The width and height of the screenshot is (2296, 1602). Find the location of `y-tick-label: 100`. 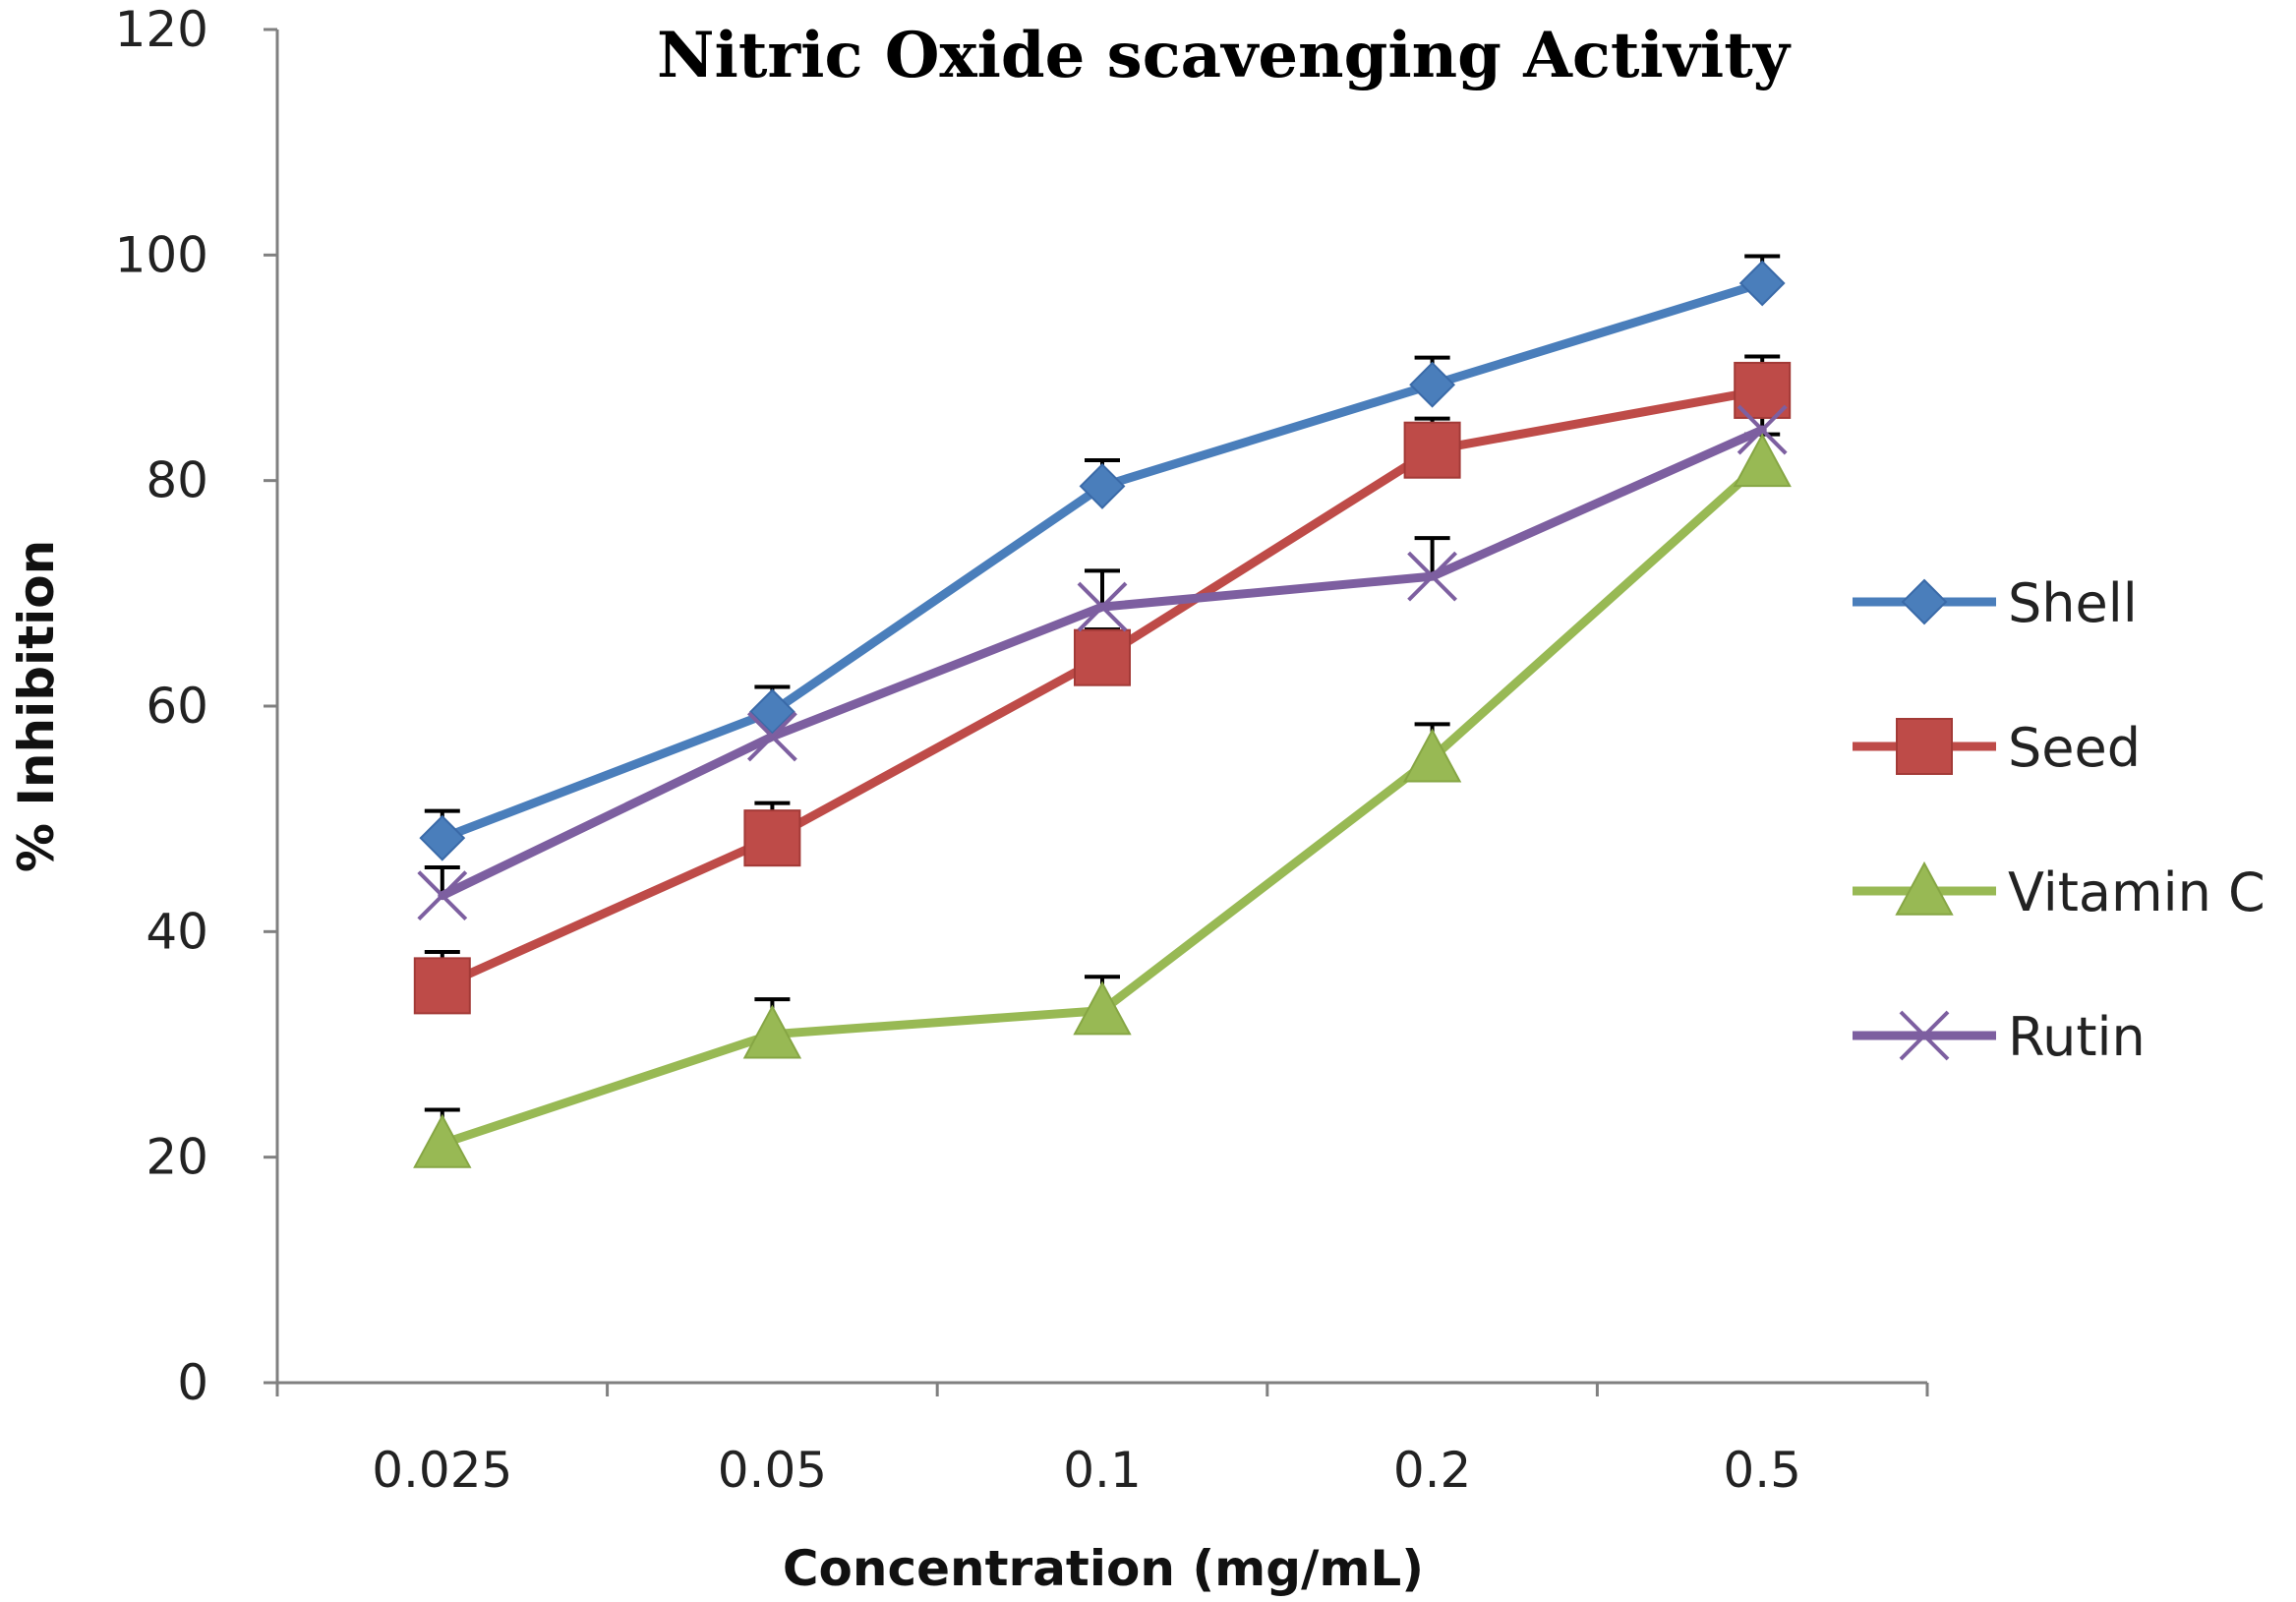

y-tick-label: 100 is located at coordinates (161, 254).